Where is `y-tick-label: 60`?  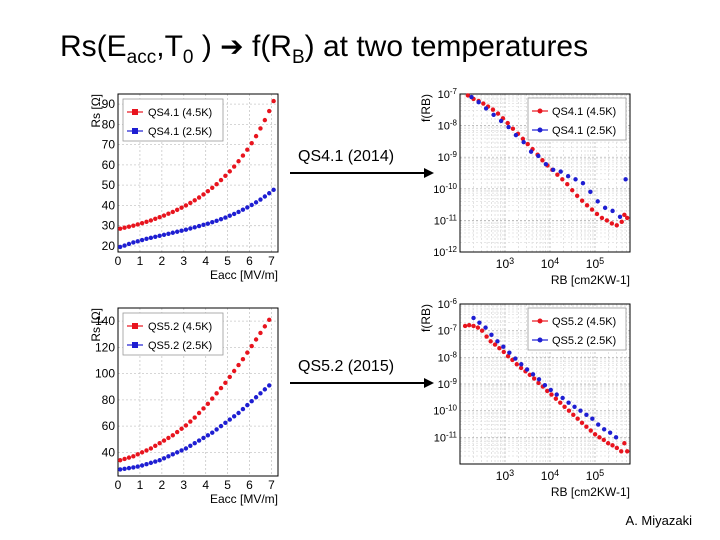 y-tick-label: 60 is located at coordinates (109, 426).